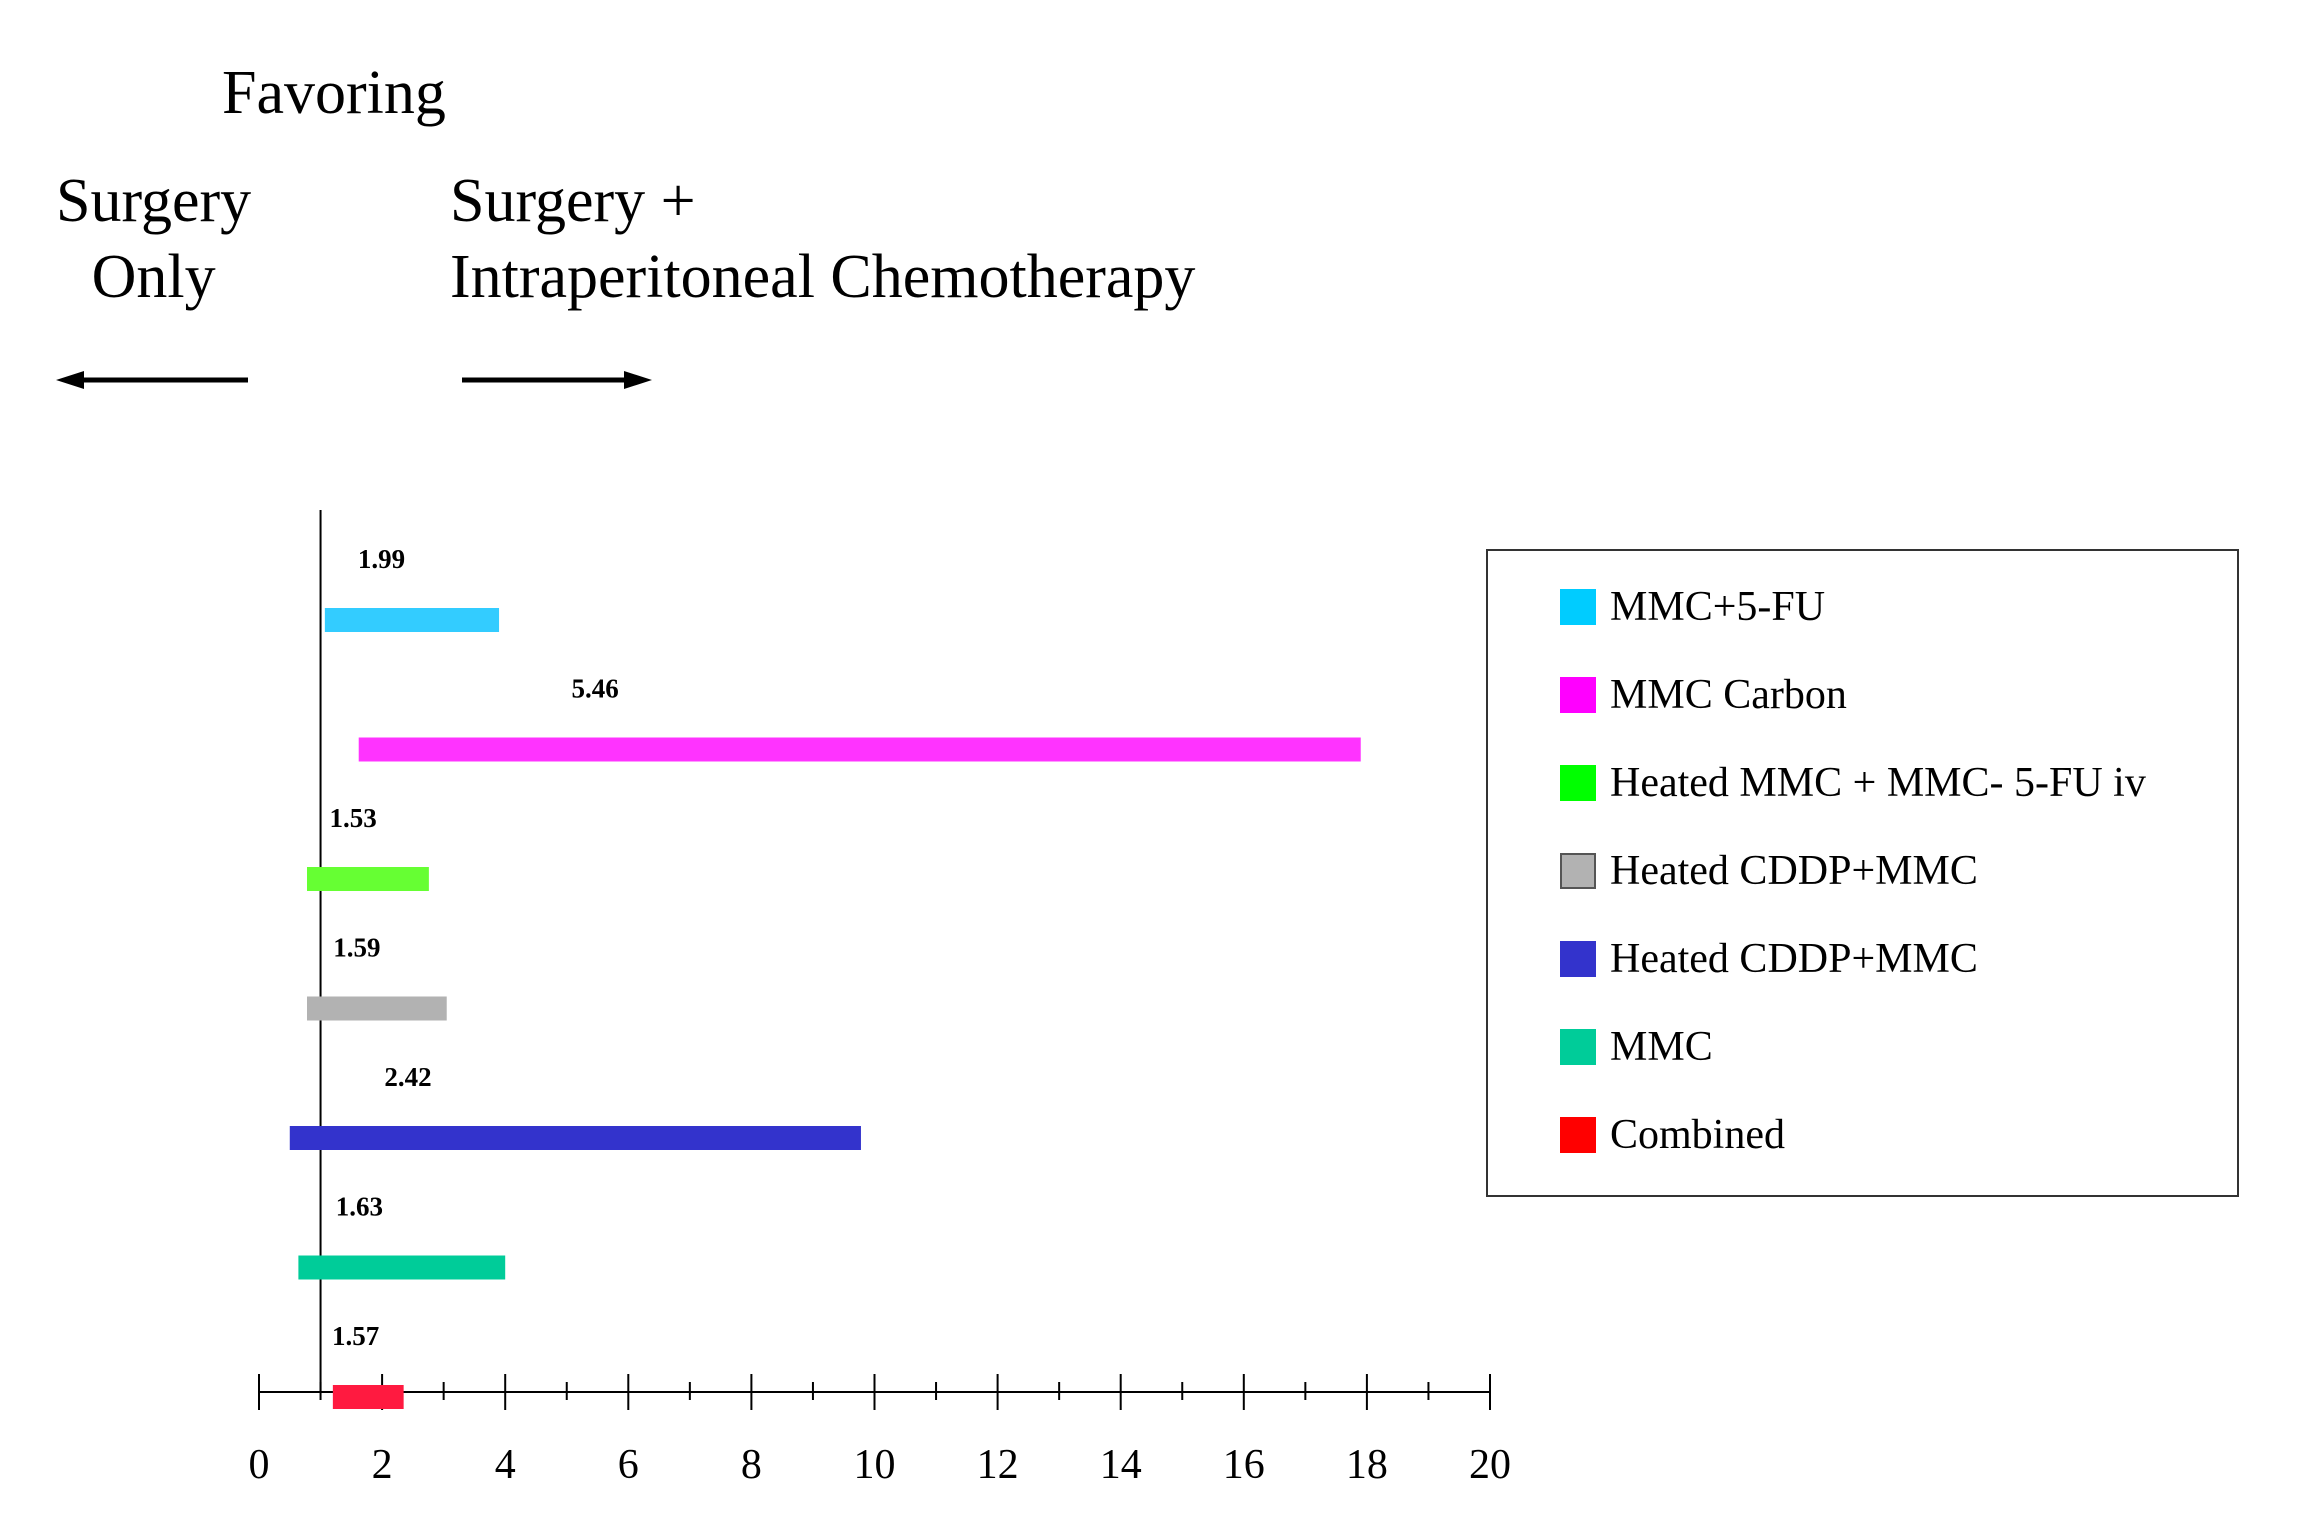  I want to click on surgery-plus-chemo-line-1: Surgery +, so click(573, 201).